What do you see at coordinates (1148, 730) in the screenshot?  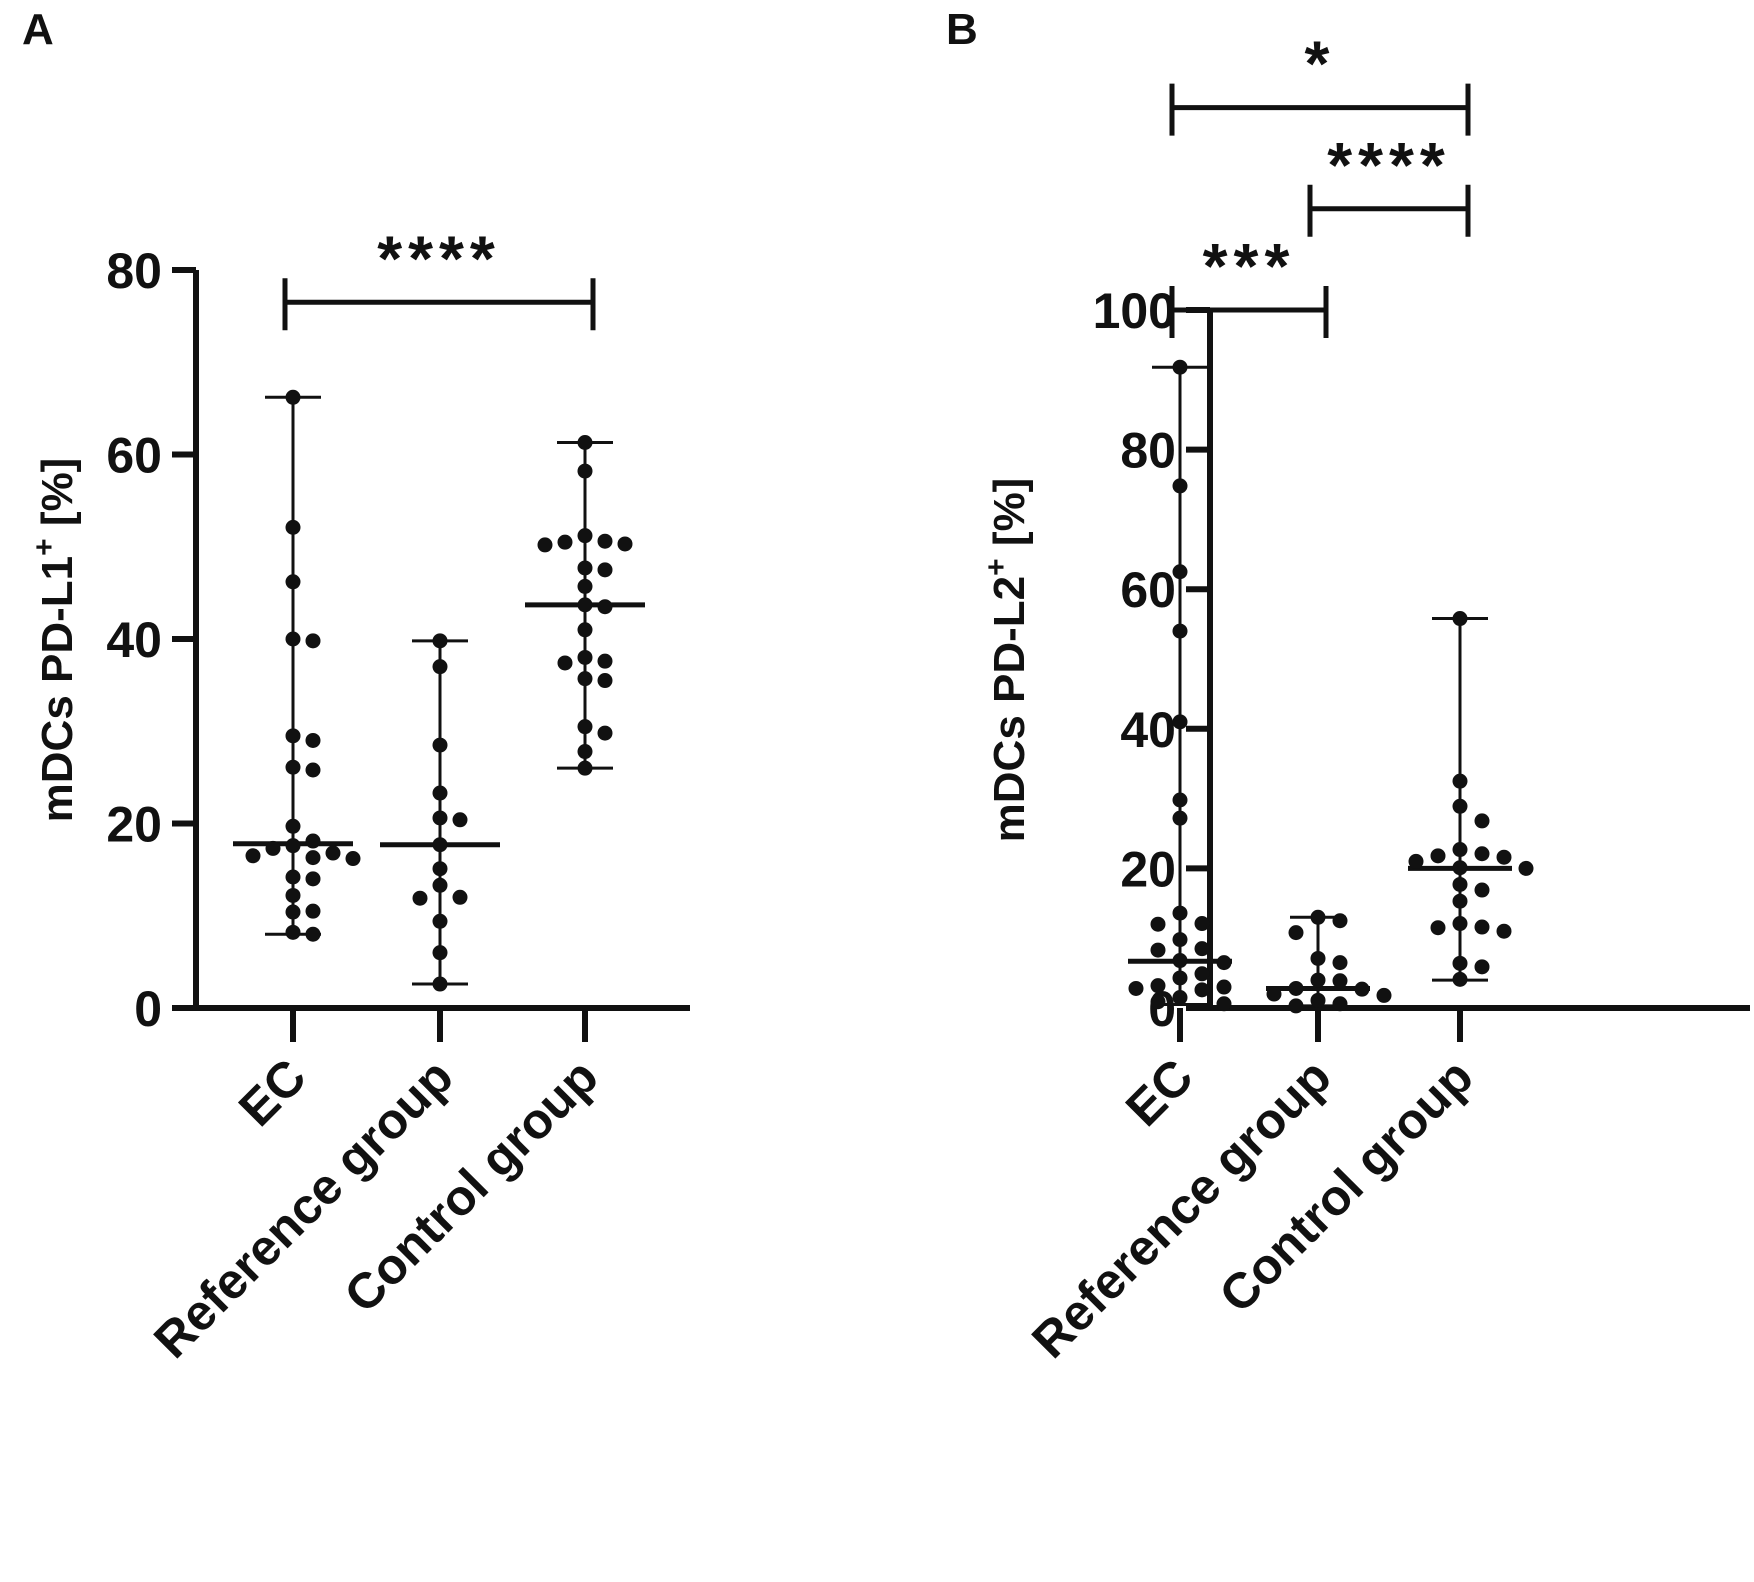 I see `panel-b-y-tick-label: 40` at bounding box center [1148, 730].